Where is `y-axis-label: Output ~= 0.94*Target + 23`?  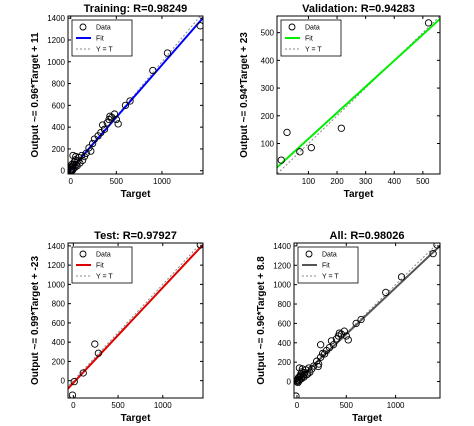
y-axis-label: Output ~= 0.94*Target + 23 is located at coordinates (244, 95).